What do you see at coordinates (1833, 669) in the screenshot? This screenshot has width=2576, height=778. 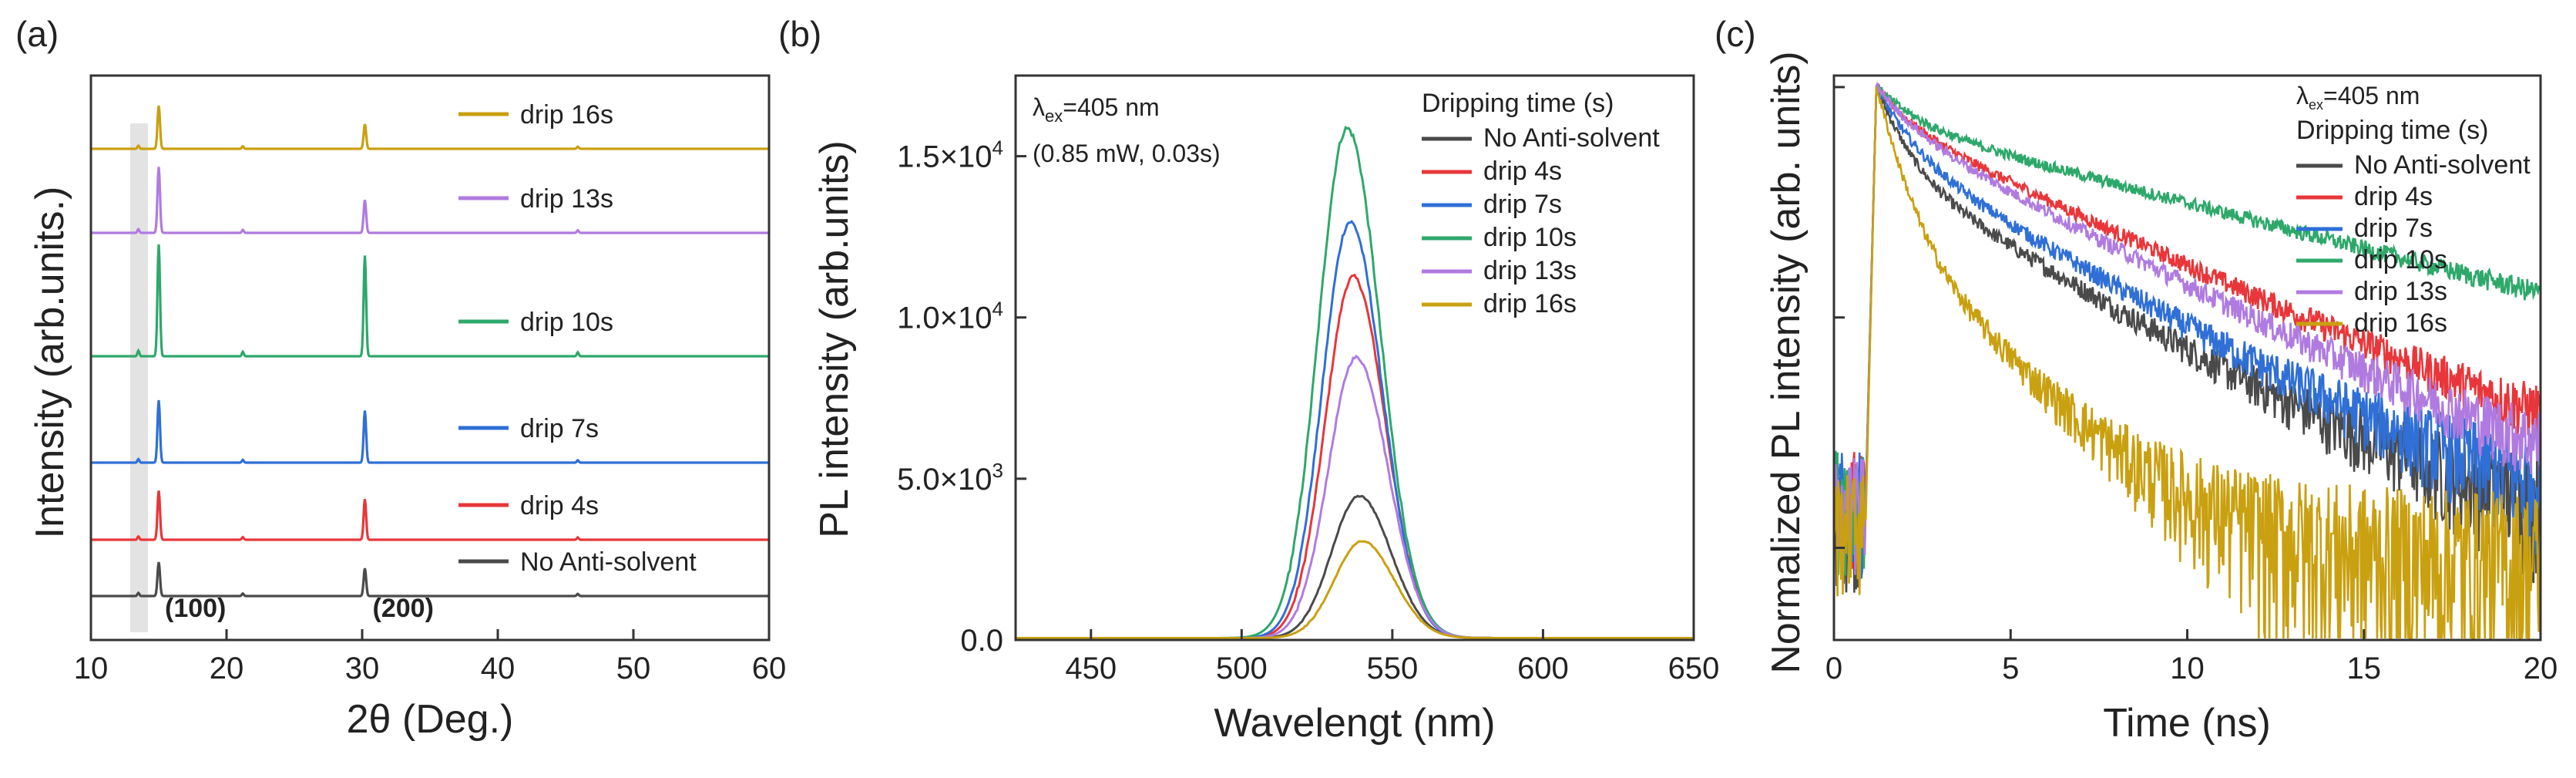 I see `x-tick-label-c: 0` at bounding box center [1833, 669].